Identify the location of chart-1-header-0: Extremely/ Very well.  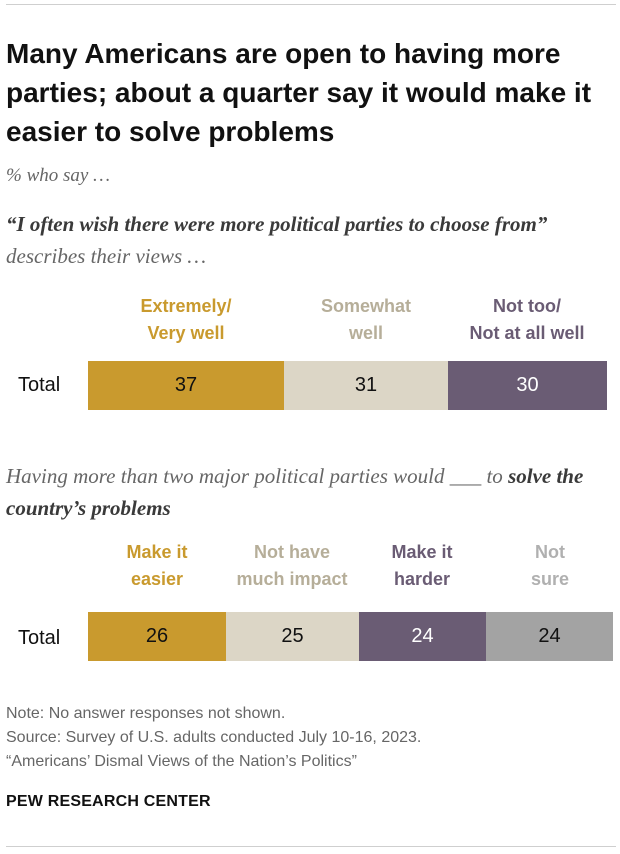
(186, 320).